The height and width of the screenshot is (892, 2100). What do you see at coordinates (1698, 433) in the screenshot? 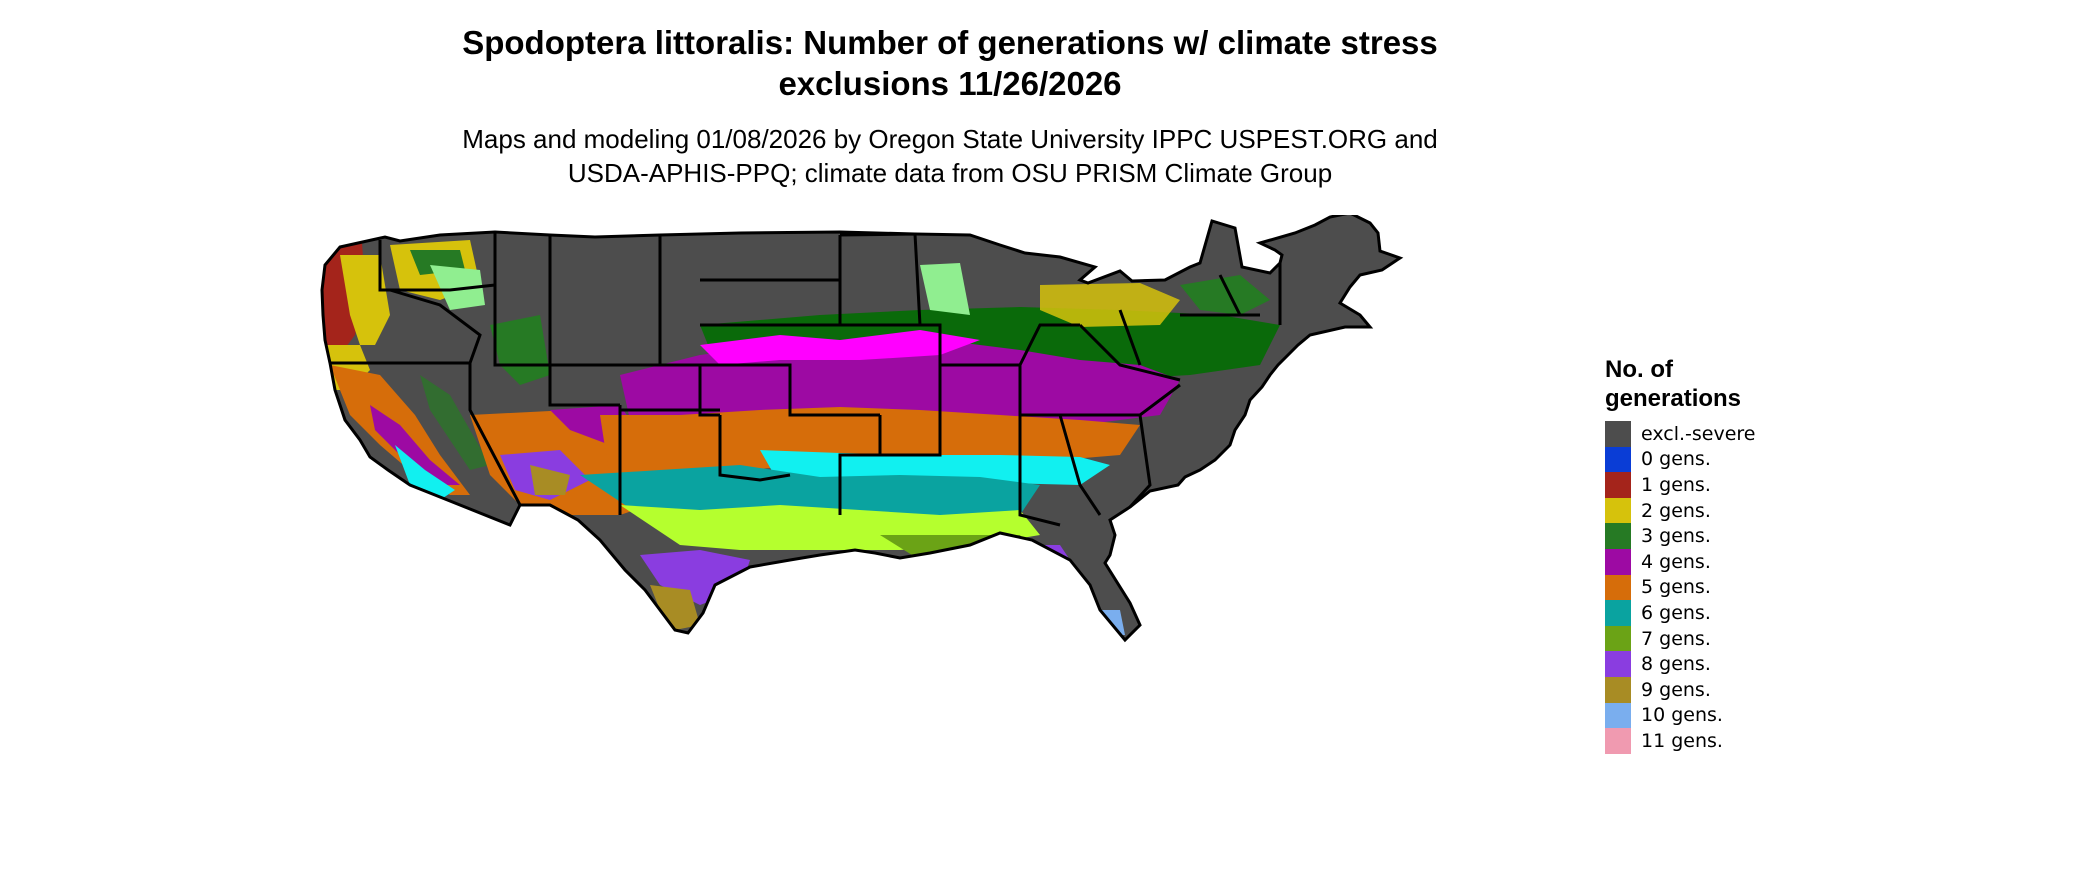
I see `legend-label: excl.-severe` at bounding box center [1698, 433].